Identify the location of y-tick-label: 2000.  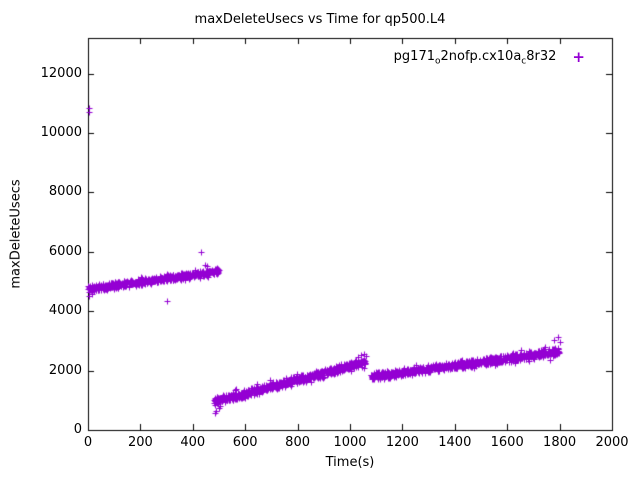
(65, 370).